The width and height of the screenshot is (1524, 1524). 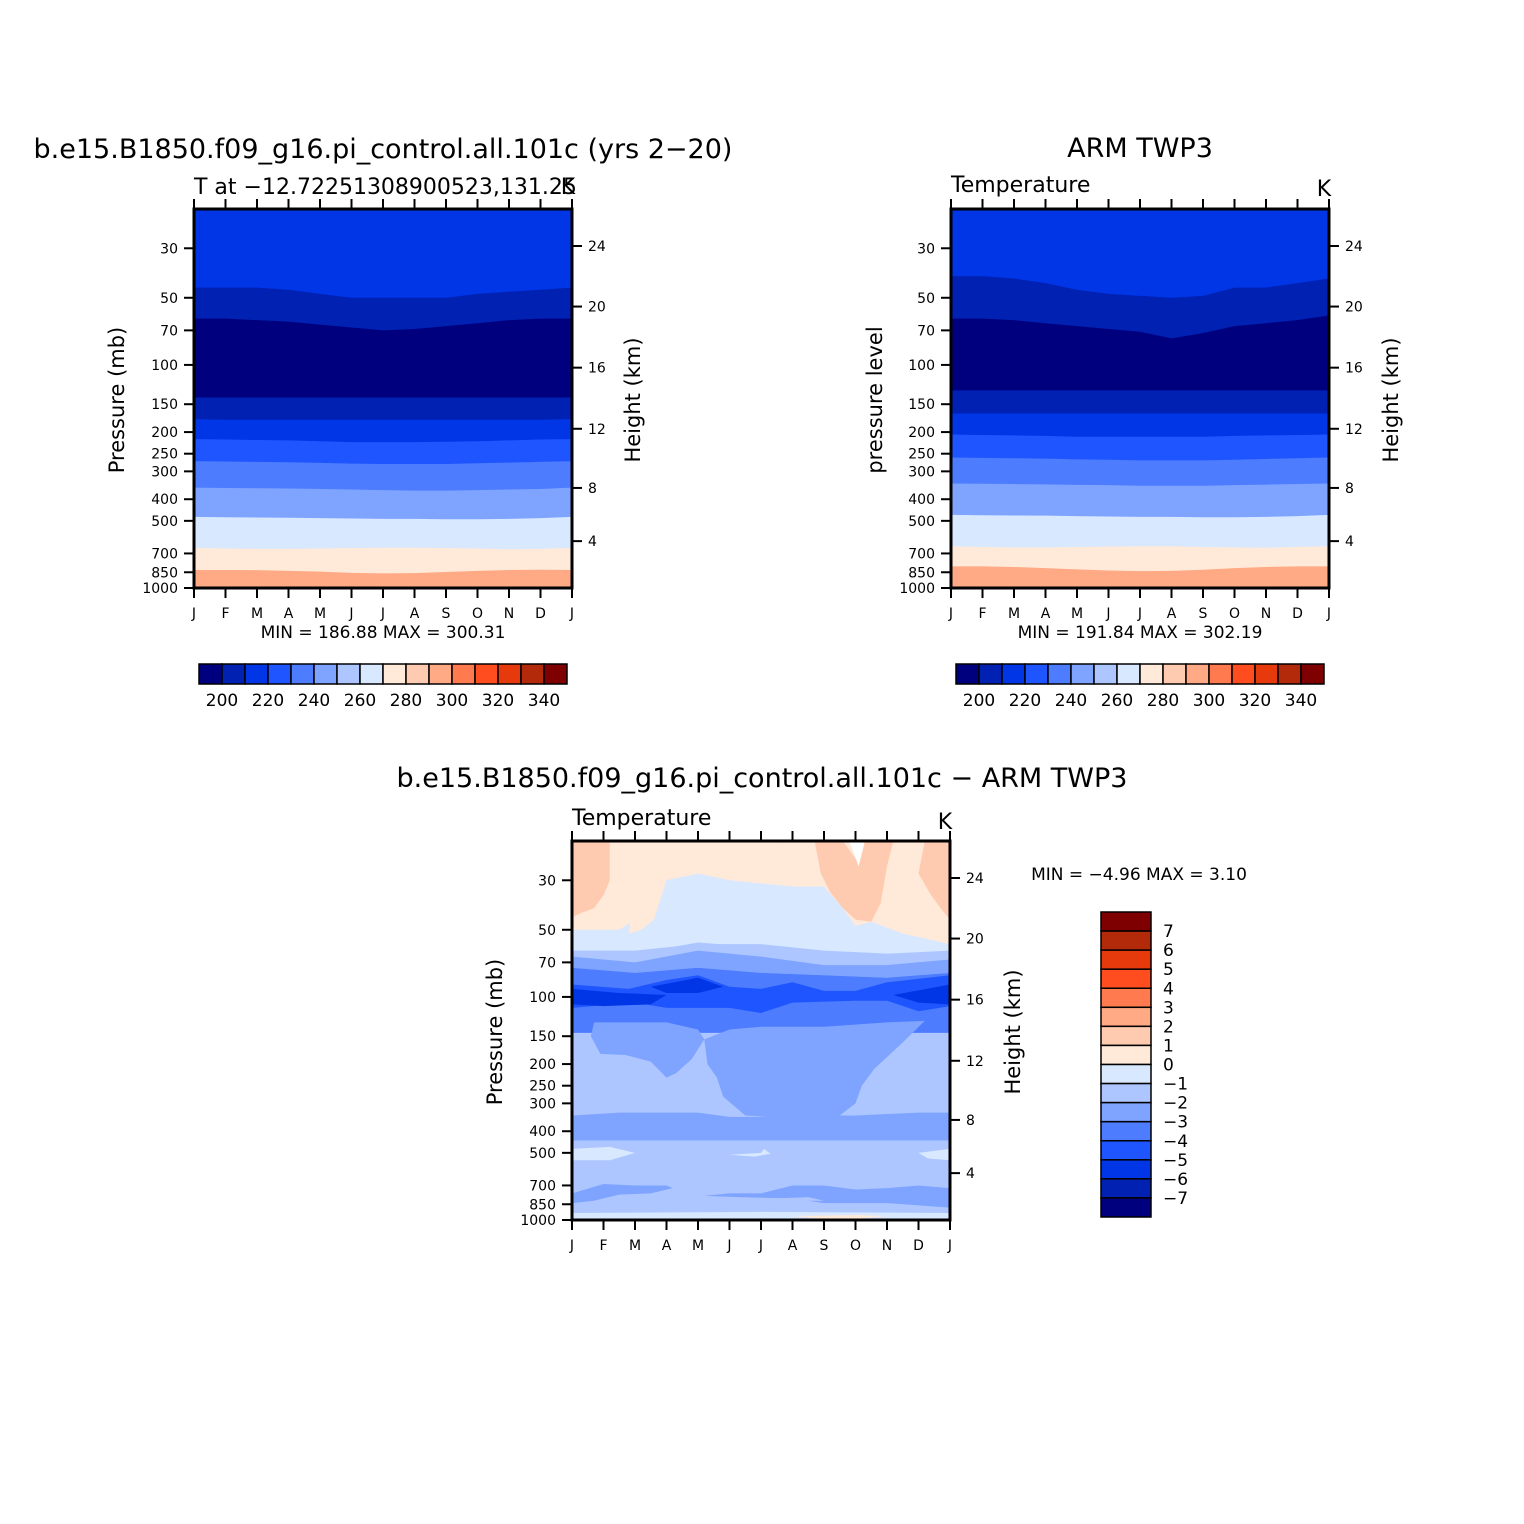 What do you see at coordinates (1175, 1085) in the screenshot?
I see `panel-3-colorbar-label: −1` at bounding box center [1175, 1085].